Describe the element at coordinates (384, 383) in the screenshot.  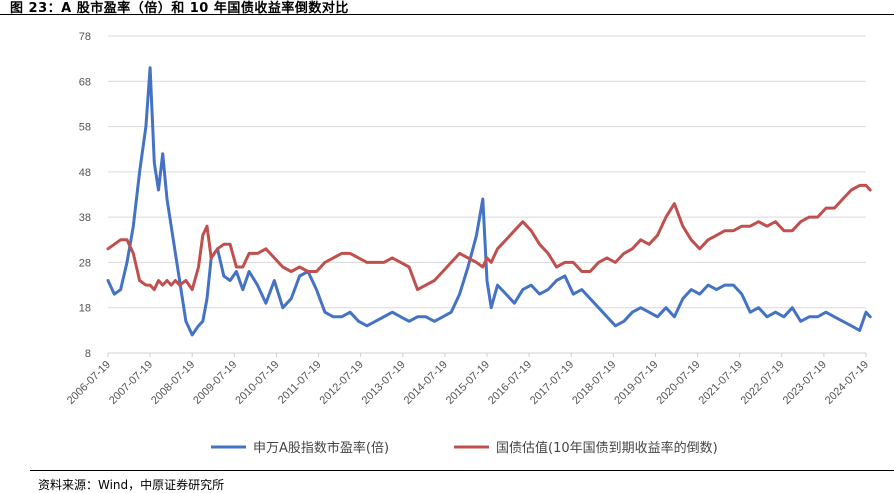
I see `x-tick-label: 2013-07-19` at that location.